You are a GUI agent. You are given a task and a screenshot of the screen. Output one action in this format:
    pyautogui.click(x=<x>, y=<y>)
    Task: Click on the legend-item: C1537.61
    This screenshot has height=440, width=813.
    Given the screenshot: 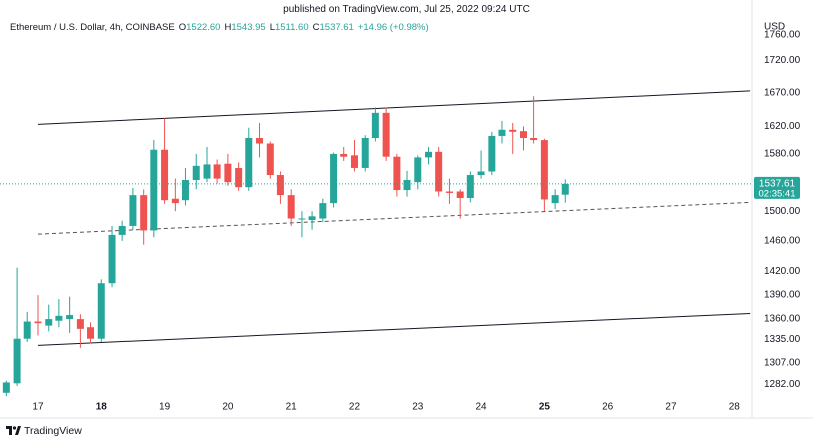 What is the action you would take?
    pyautogui.click(x=333, y=27)
    